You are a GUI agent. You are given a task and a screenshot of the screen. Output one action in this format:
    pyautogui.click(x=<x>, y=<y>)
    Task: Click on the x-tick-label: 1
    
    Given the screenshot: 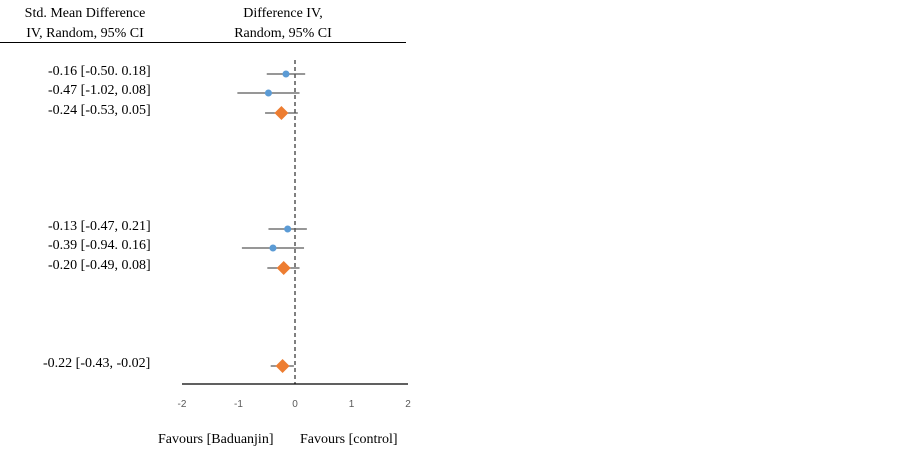 What is the action you would take?
    pyautogui.click(x=352, y=404)
    